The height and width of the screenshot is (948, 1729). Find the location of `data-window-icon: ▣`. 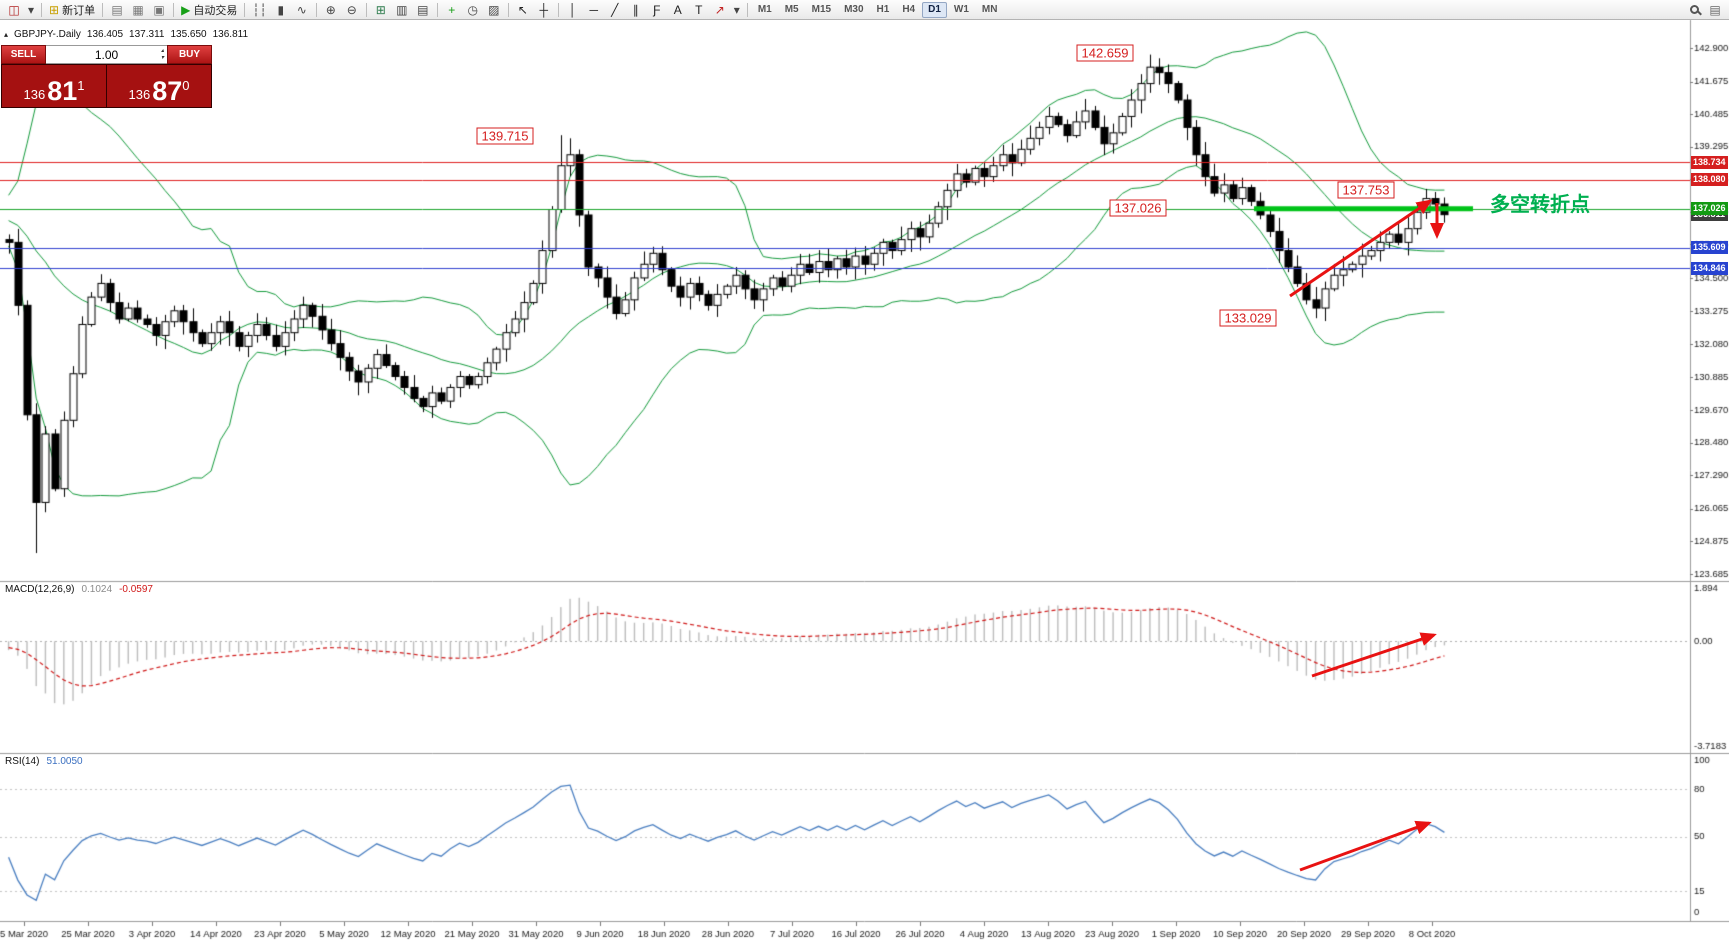

data-window-icon: ▣ is located at coordinates (159, 10).